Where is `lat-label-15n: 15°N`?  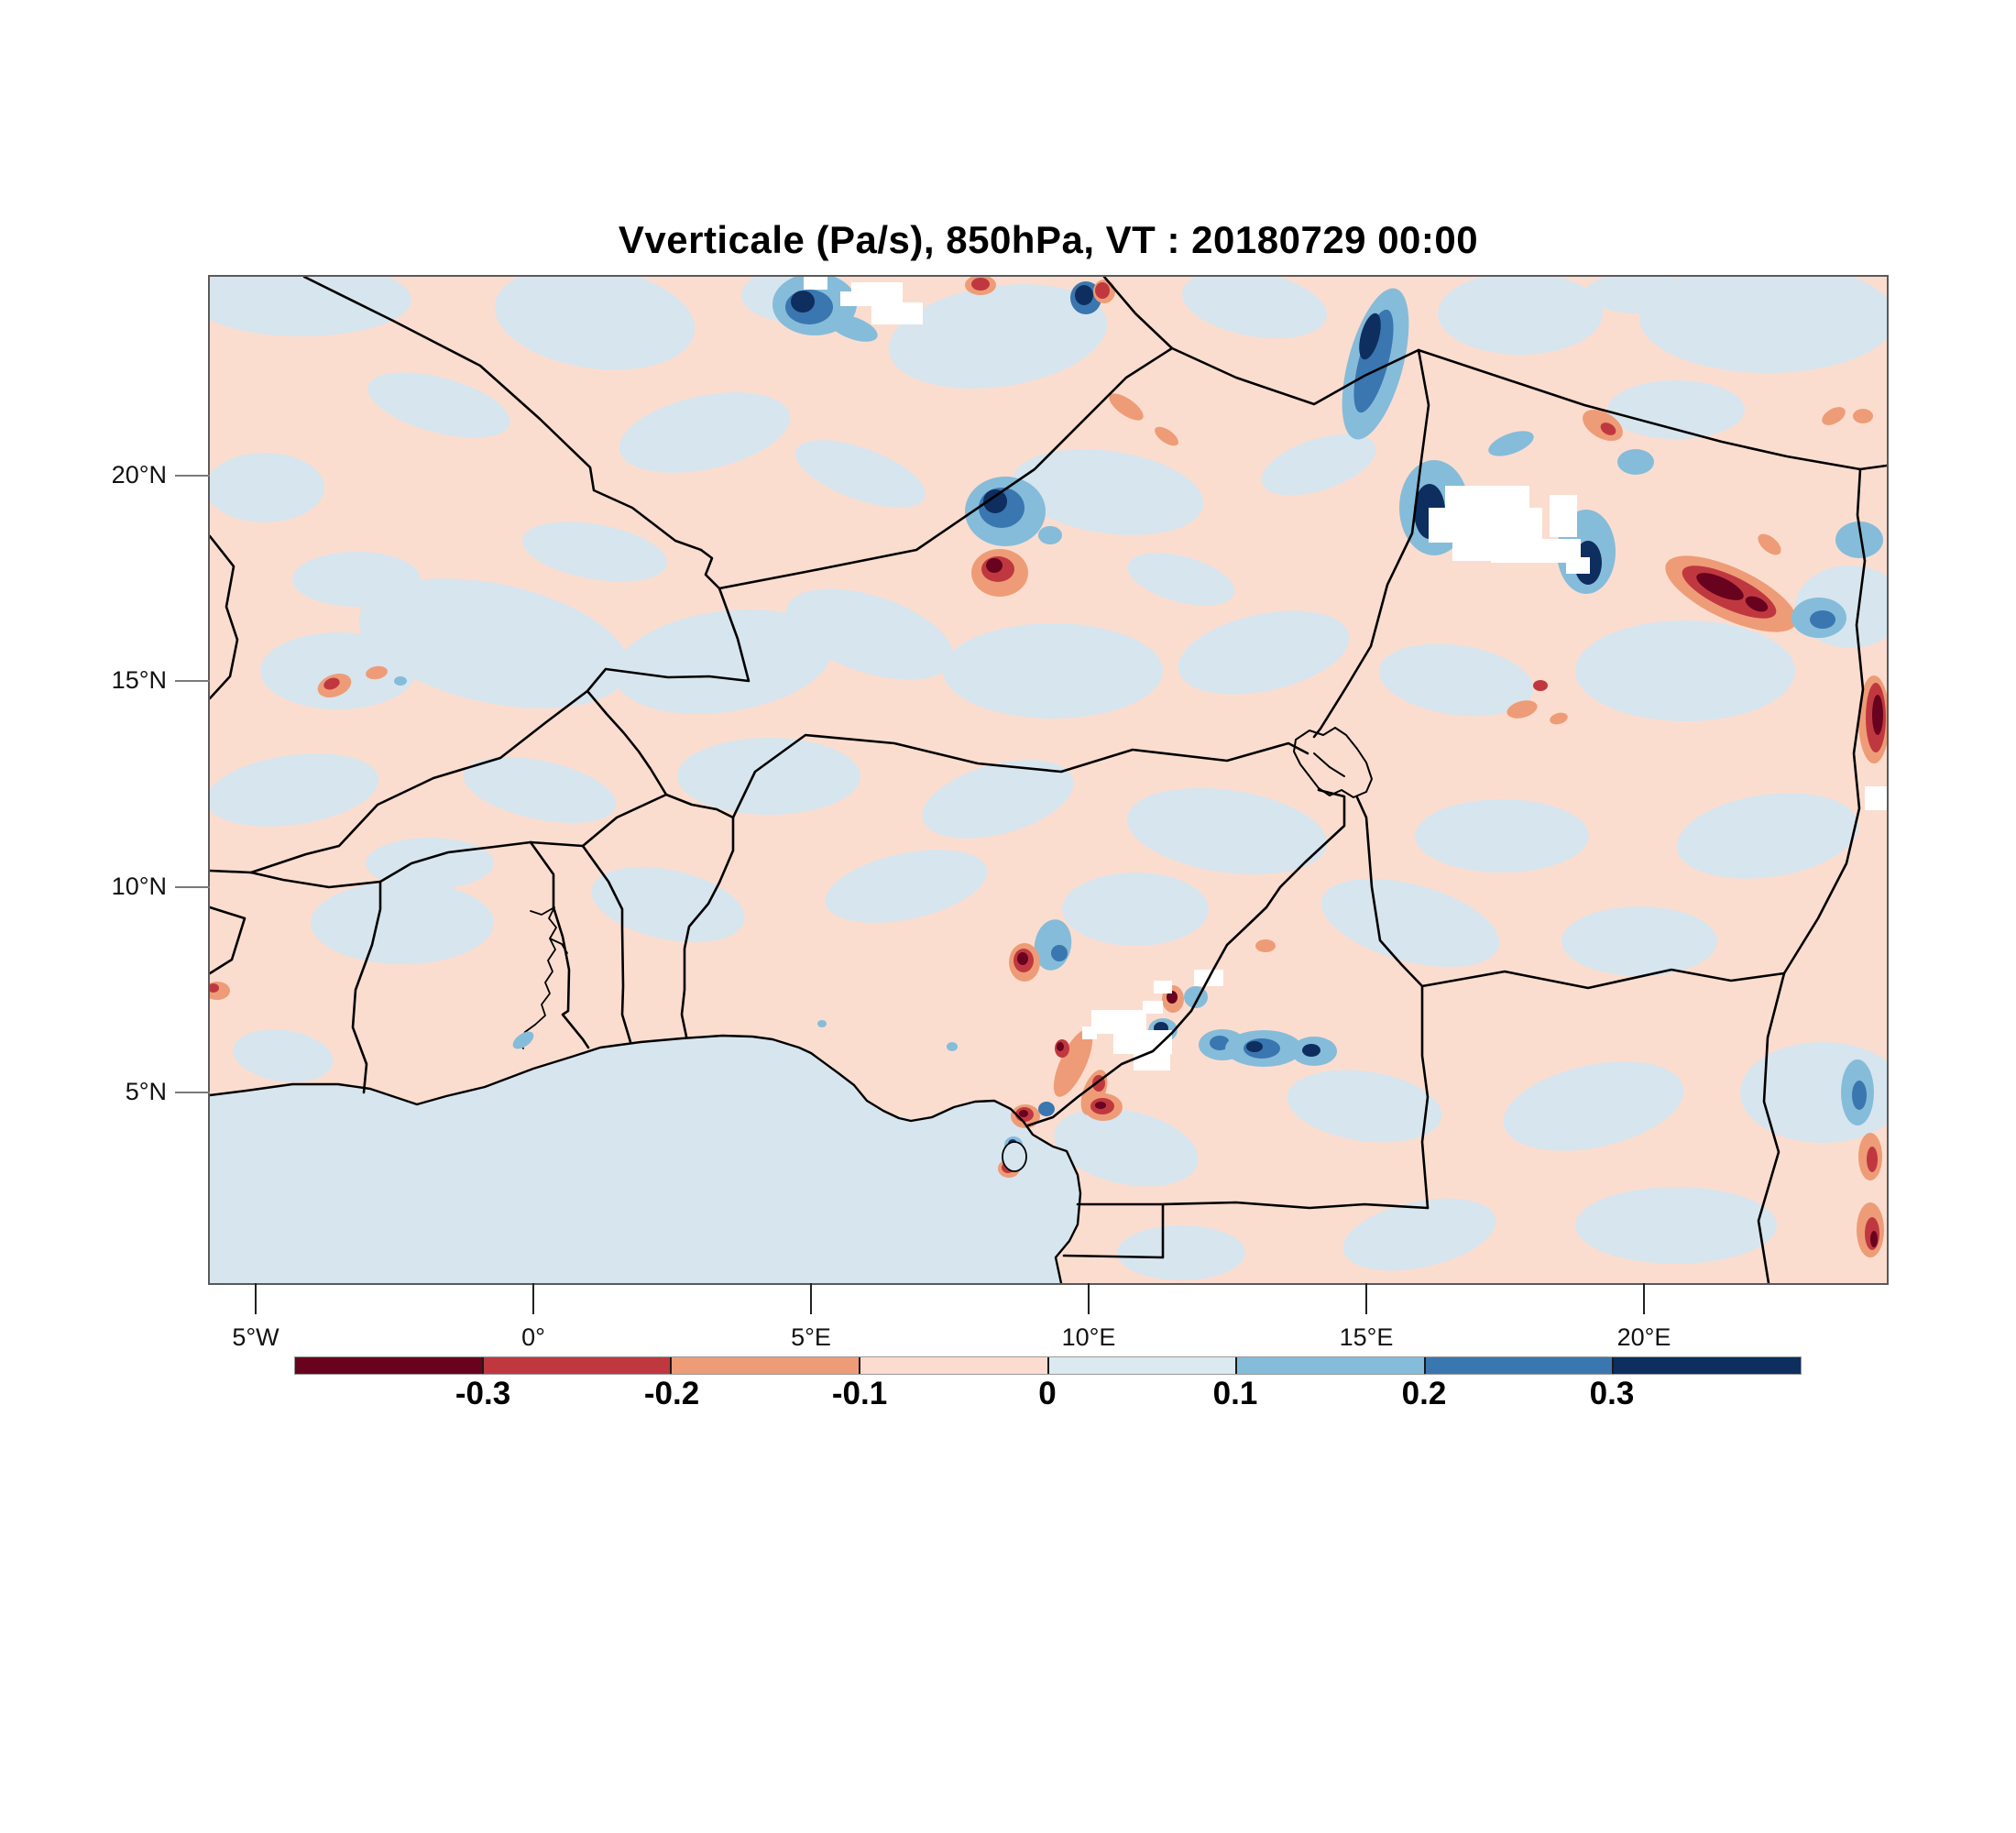
lat-label-15n: 15°N is located at coordinates (139, 680).